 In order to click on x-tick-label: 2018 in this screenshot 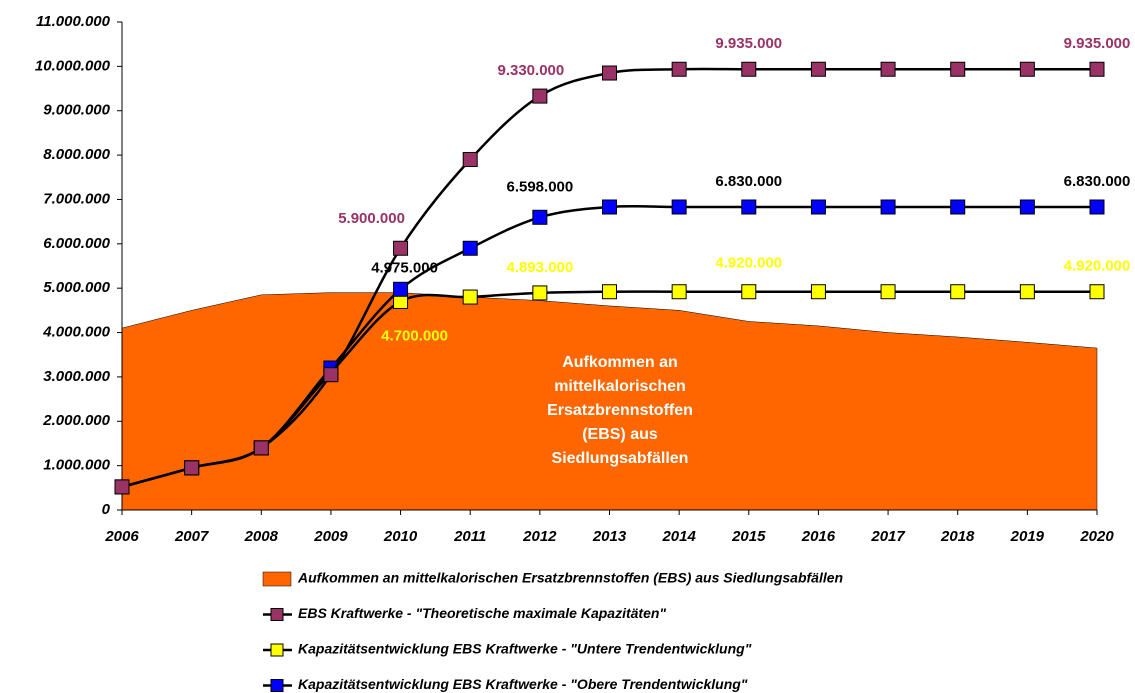, I will do `click(957, 536)`.